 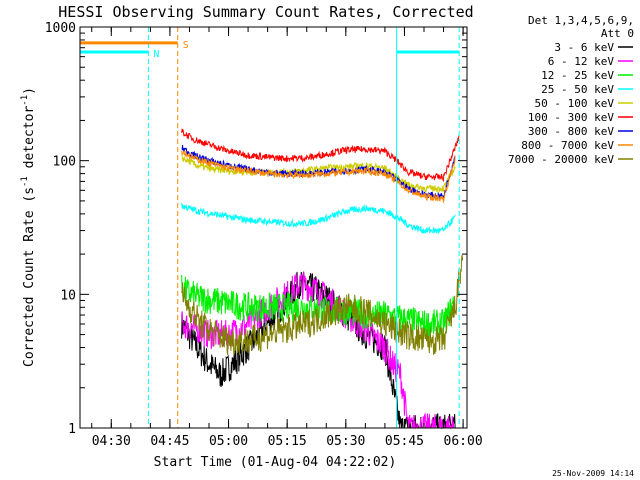 I want to click on legend-header-line-2: Att 0, so click(x=617, y=33).